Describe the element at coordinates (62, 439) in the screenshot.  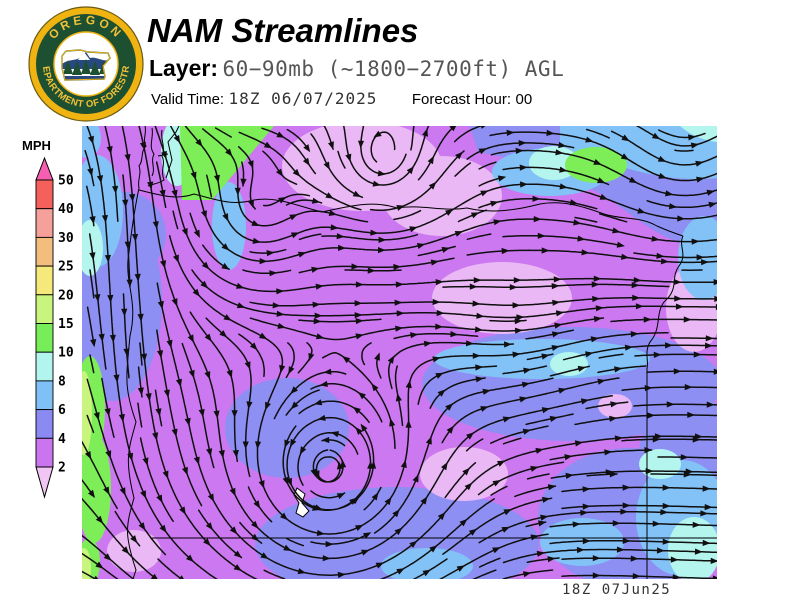
I see `svg-text: 4` at that location.